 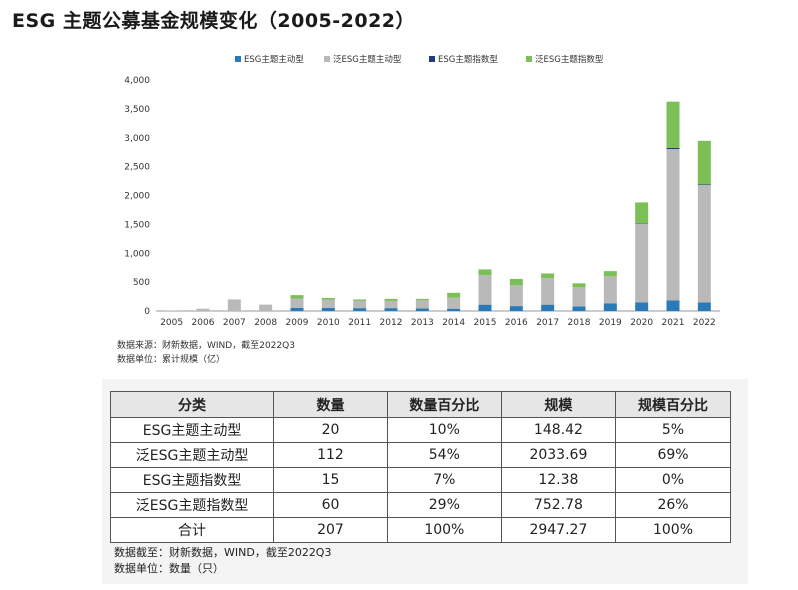 I want to click on header-category: 分类, so click(x=192, y=404).